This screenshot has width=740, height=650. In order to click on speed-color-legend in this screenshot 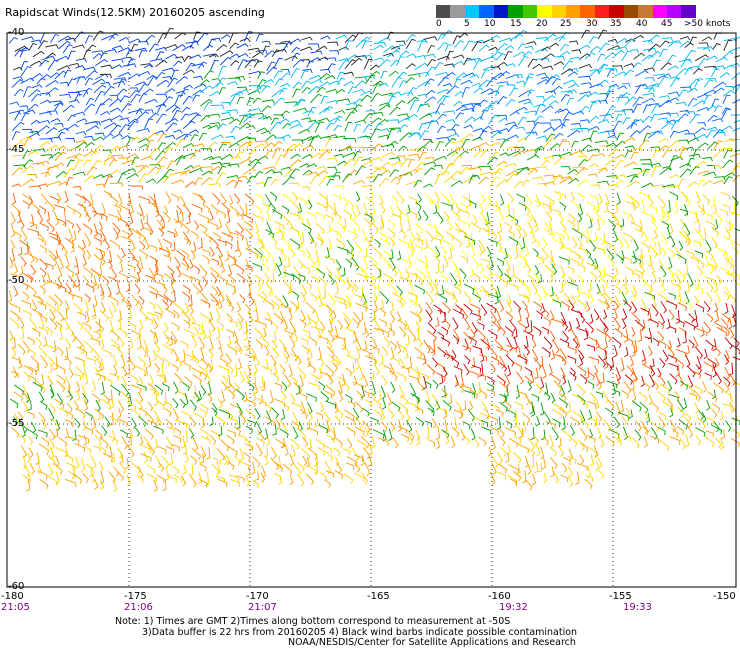, I will do `click(566, 11)`.